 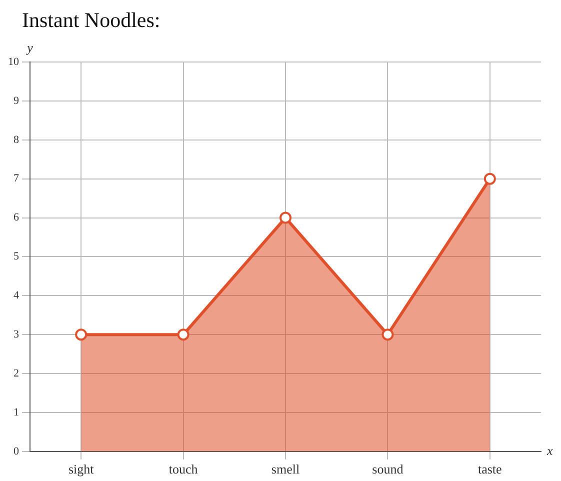 What do you see at coordinates (17, 334) in the screenshot?
I see `y-tick-label: 3` at bounding box center [17, 334].